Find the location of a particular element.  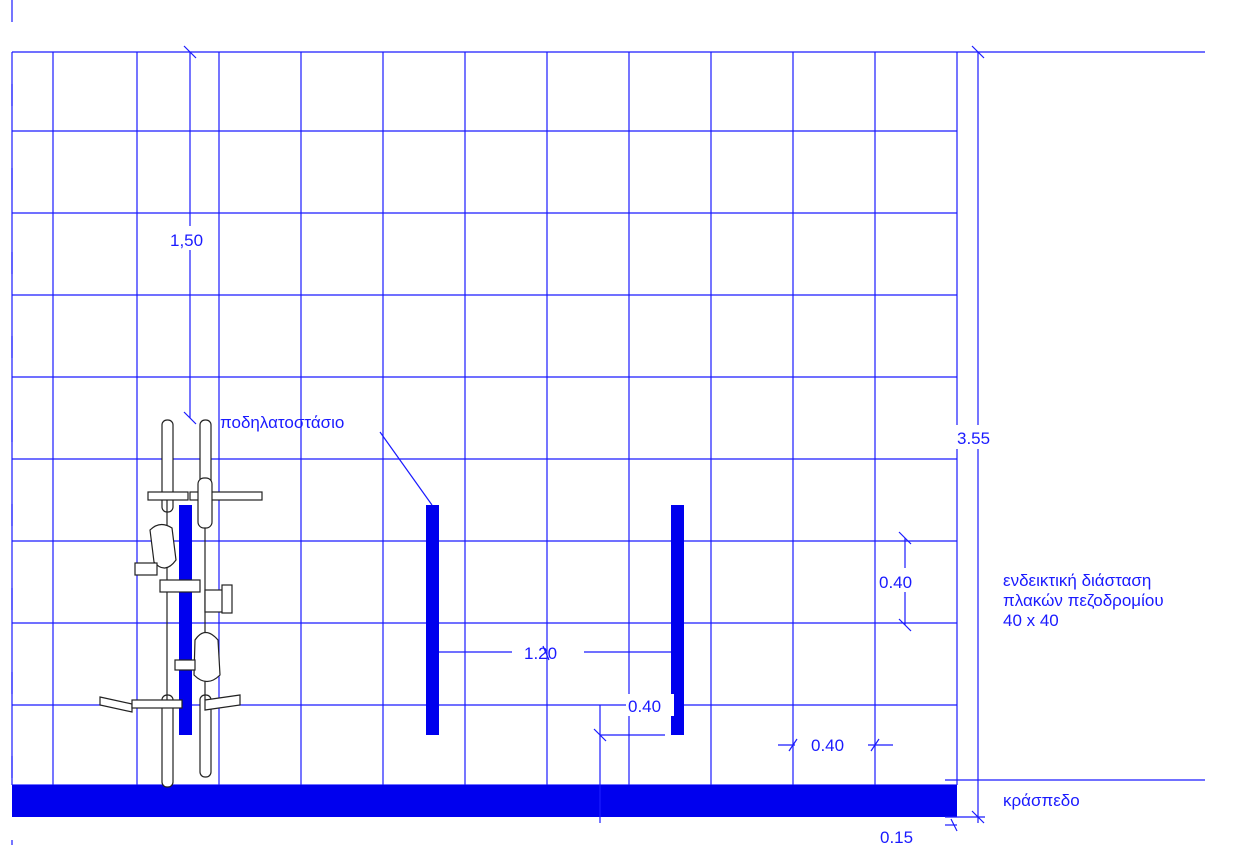

dim-rack-spacing-label: 1.20 is located at coordinates (540, 653).